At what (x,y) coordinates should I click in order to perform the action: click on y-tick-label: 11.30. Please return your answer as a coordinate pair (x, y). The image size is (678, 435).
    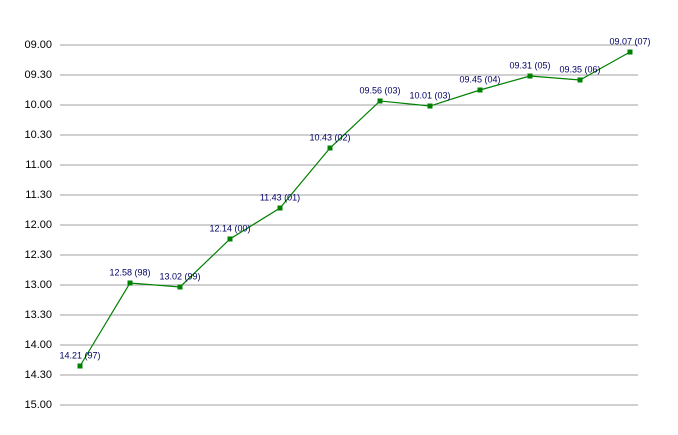
    Looking at the image, I should click on (38, 195).